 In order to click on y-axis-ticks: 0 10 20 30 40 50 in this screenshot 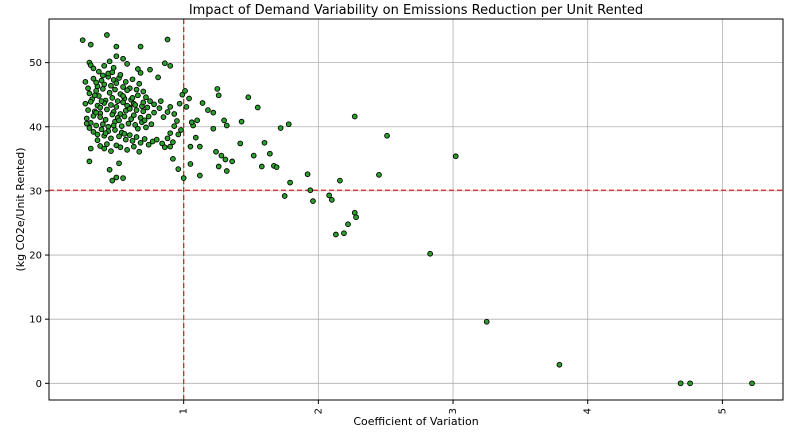, I will do `click(39, 224)`.